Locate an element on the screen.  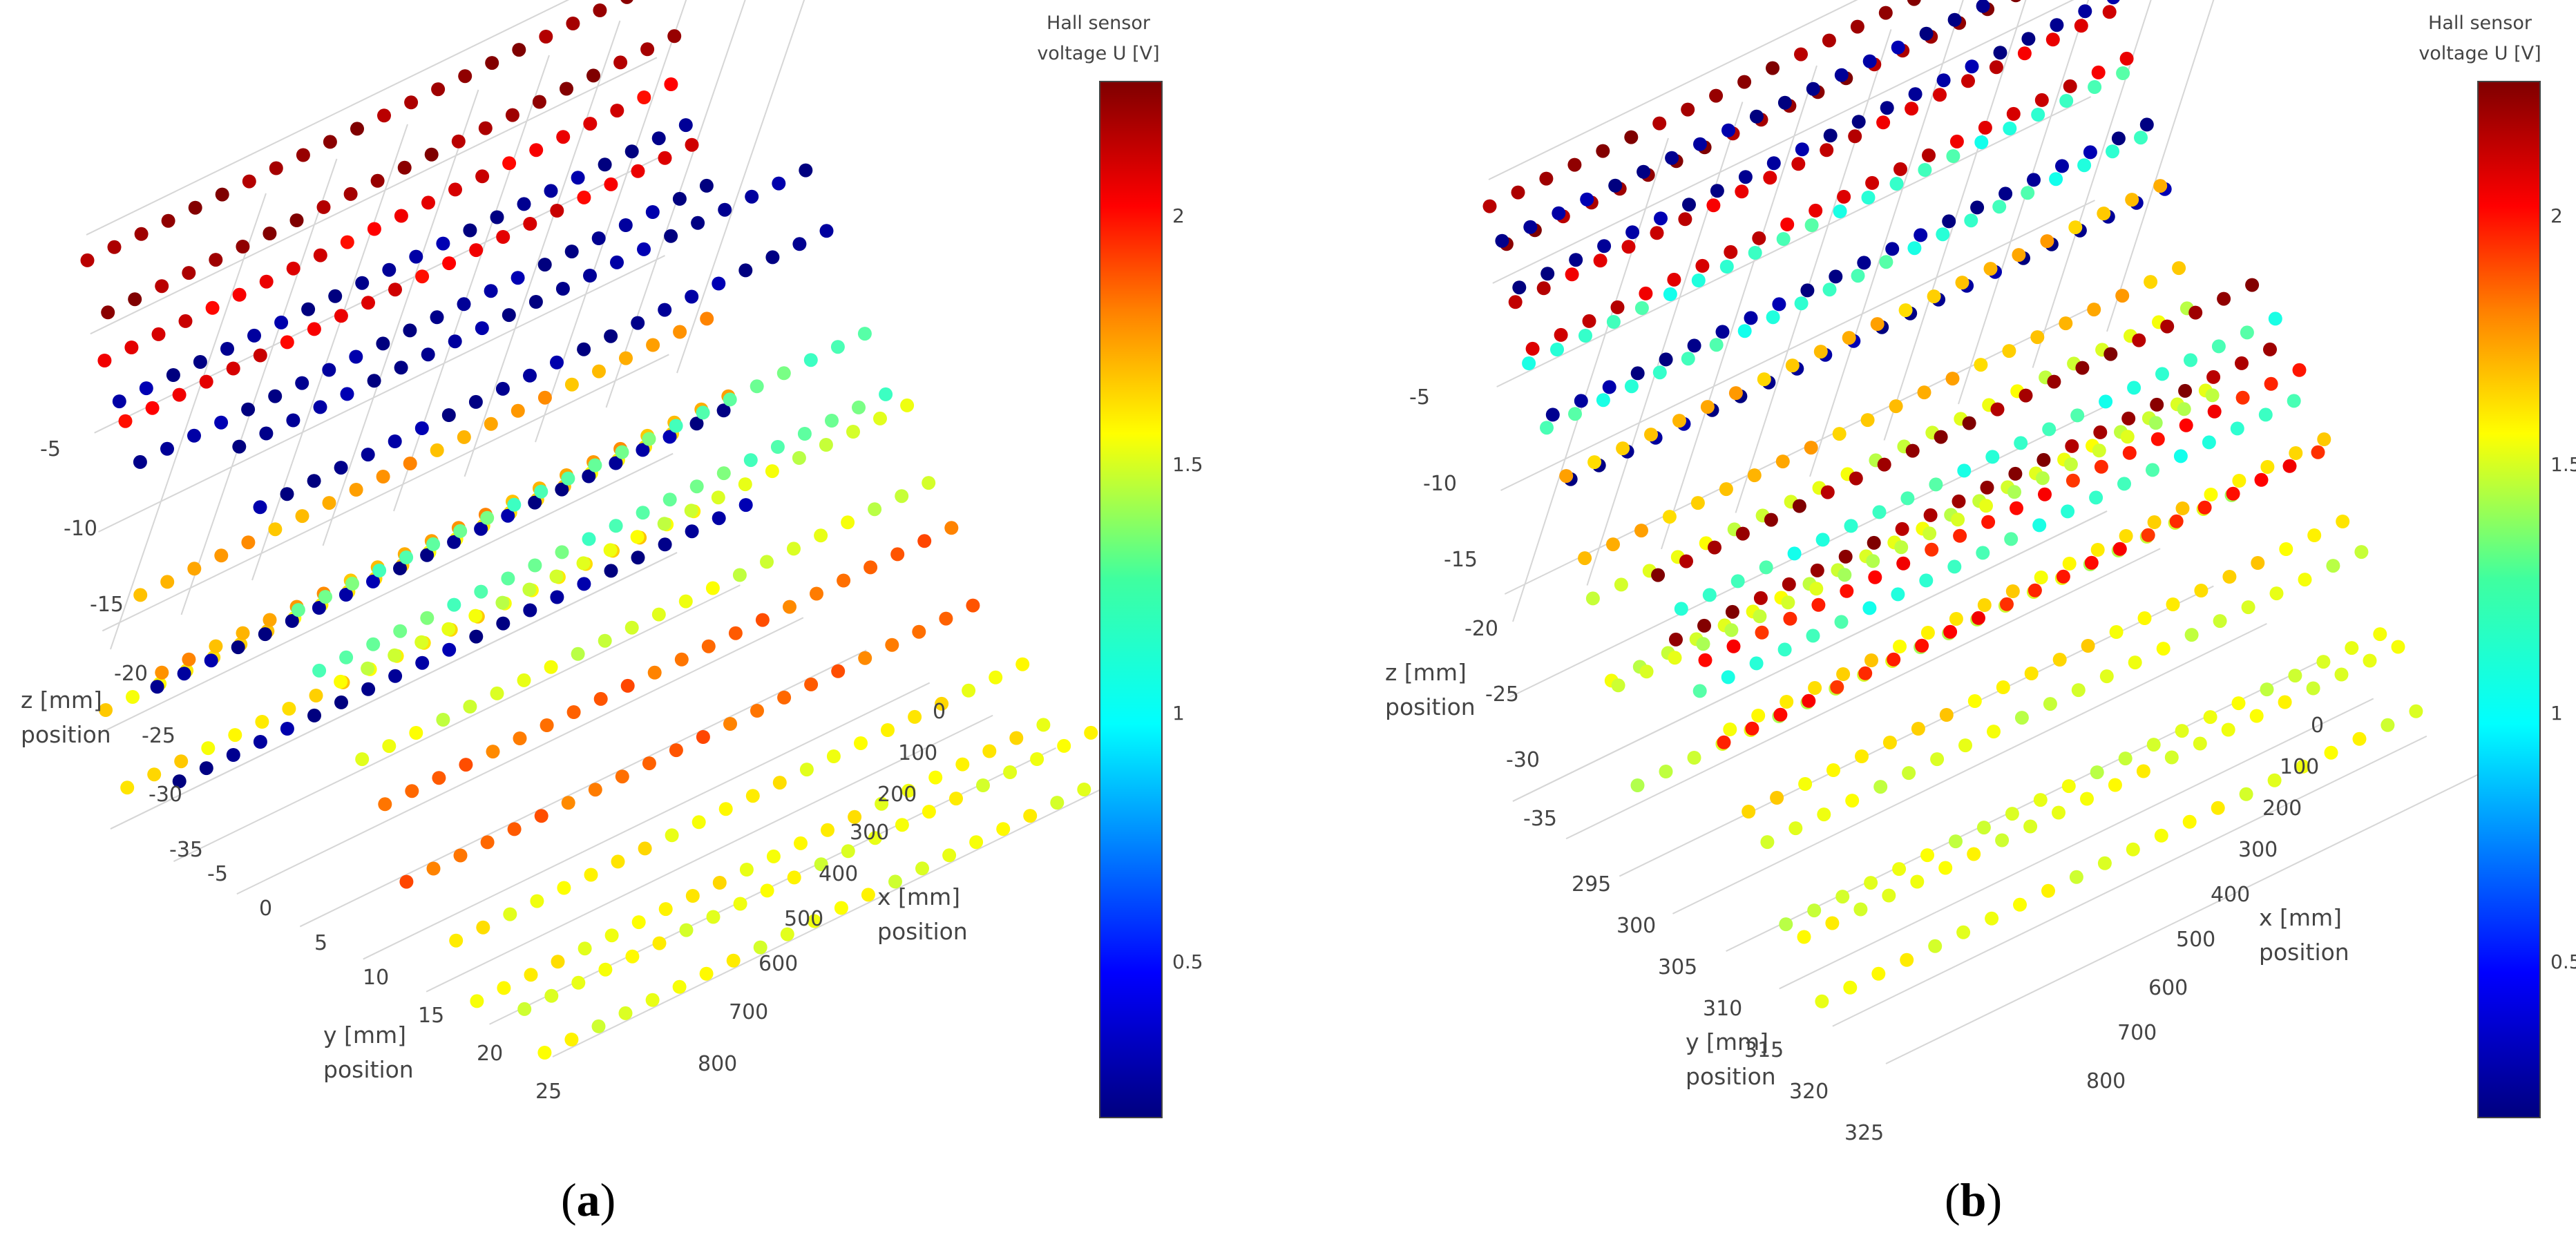
colorbar-a: Hall sensor voltage U [V] 0.5 1 1.5 2 is located at coordinates (1120, 565).